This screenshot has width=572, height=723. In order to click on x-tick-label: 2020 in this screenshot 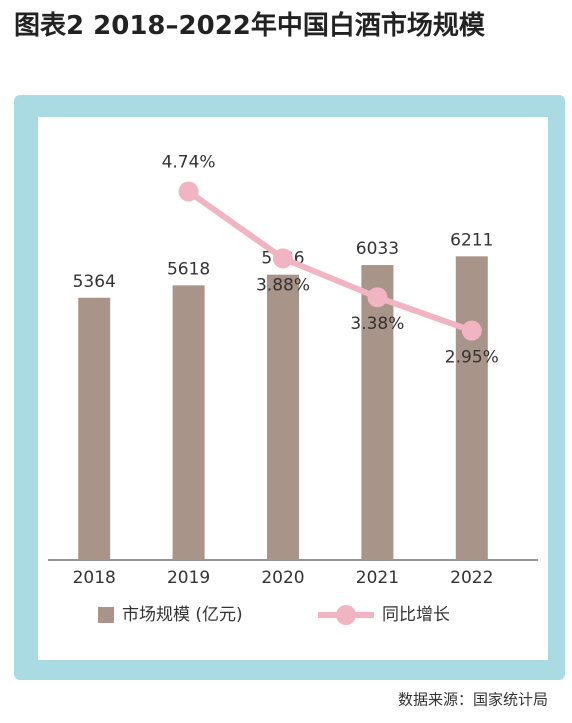, I will do `click(282, 578)`.